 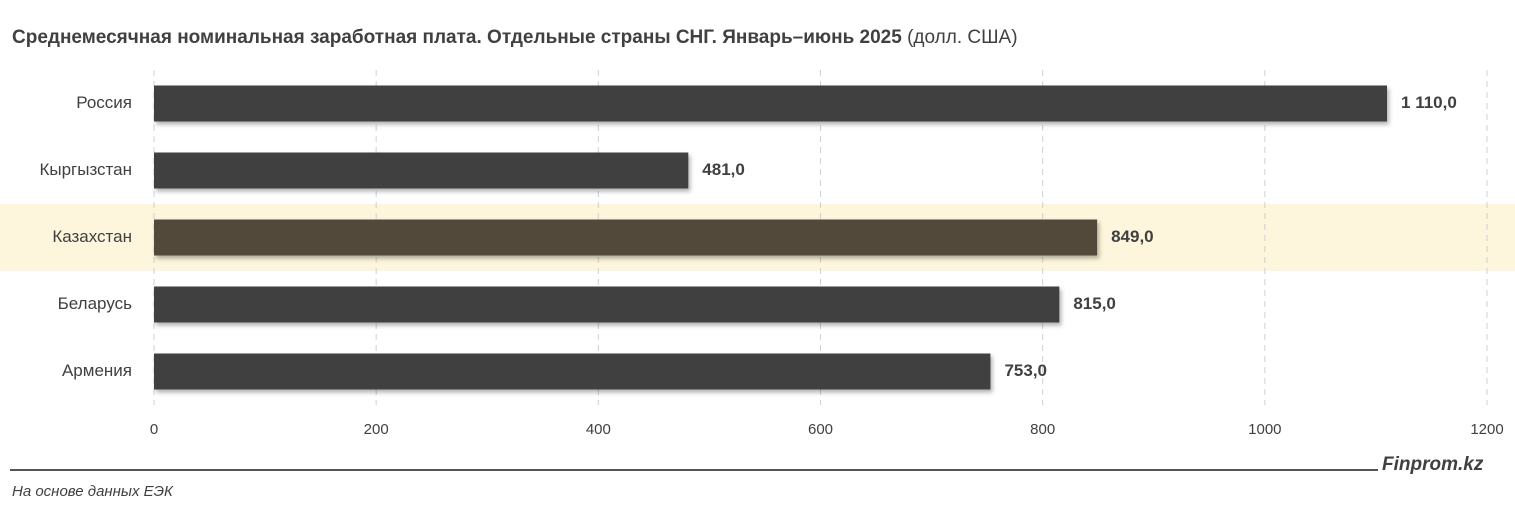 What do you see at coordinates (598, 429) in the screenshot?
I see `x-tick-label: 400` at bounding box center [598, 429].